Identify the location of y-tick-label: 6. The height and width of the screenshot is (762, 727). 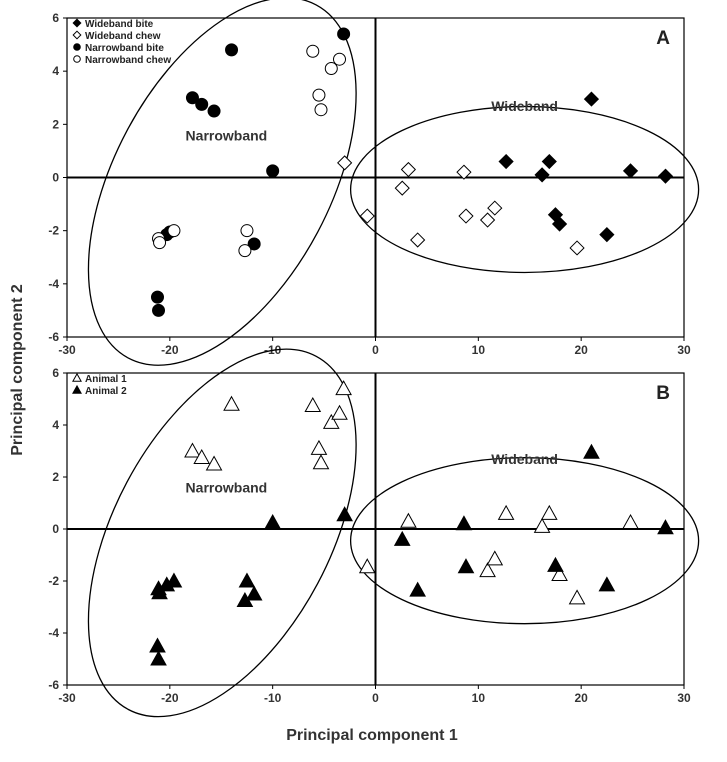
(55, 18).